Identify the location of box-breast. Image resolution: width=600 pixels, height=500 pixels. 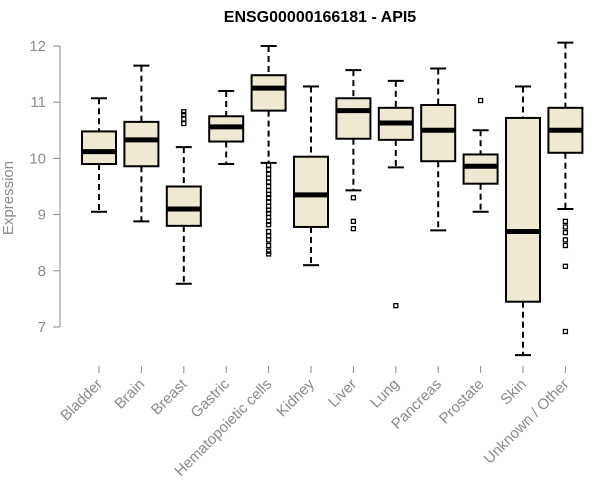
(183, 197).